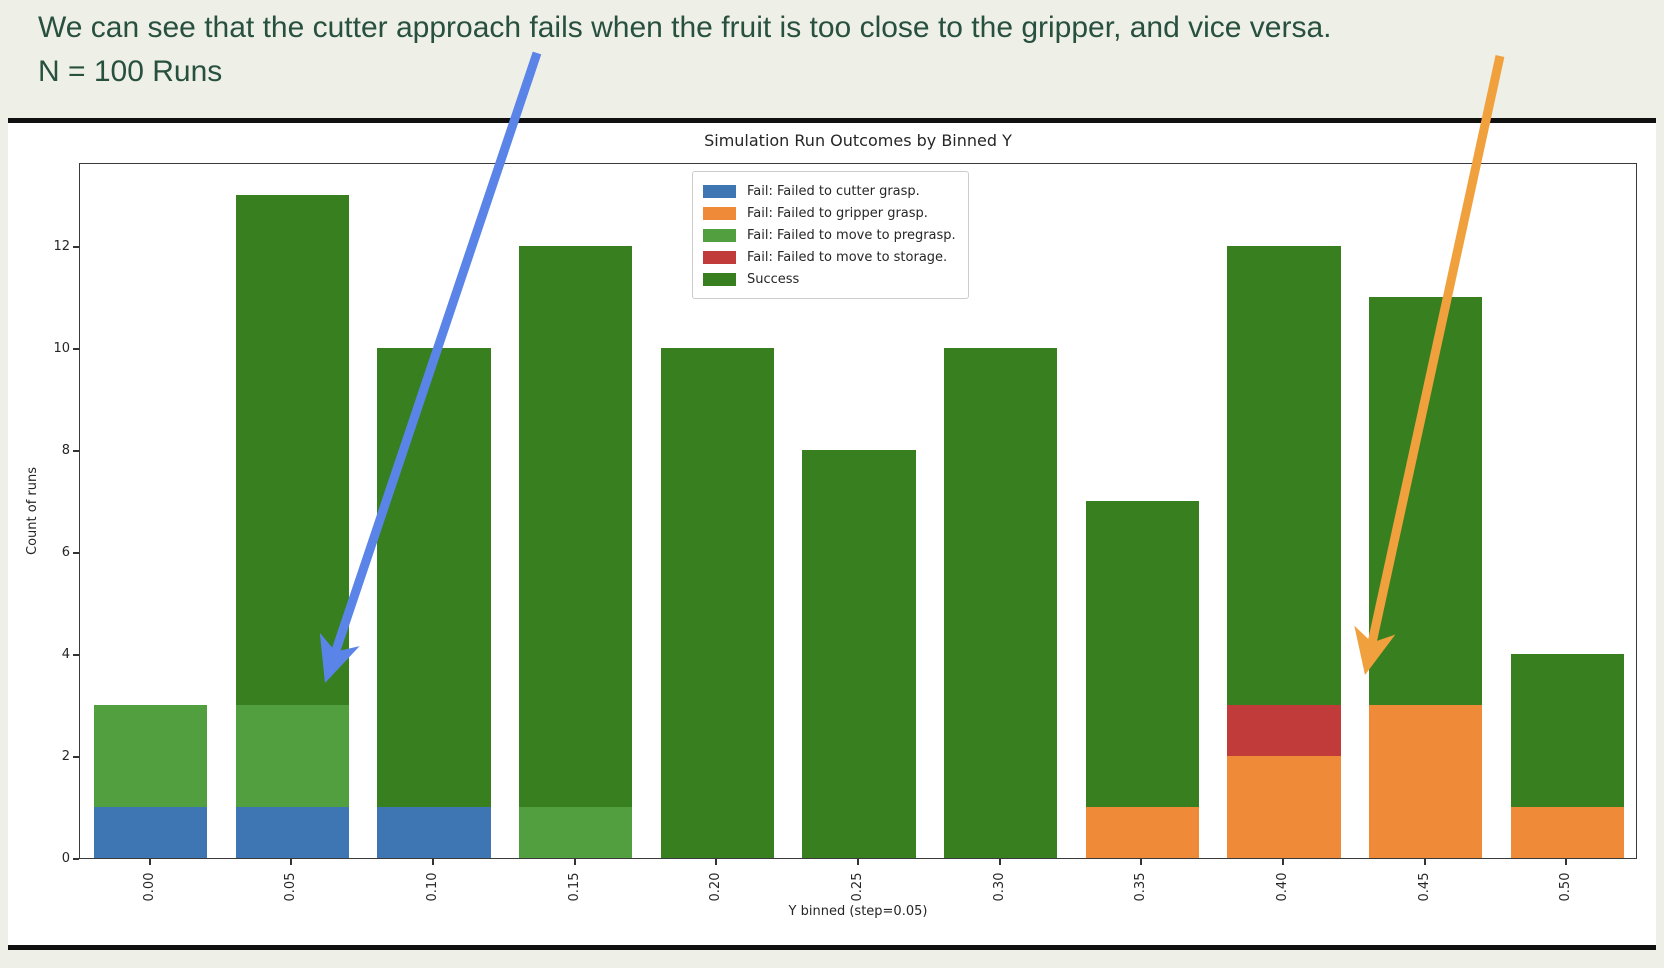 This screenshot has width=1664, height=968. I want to click on legend-label: Fail: Failed to move to storage., so click(847, 257).